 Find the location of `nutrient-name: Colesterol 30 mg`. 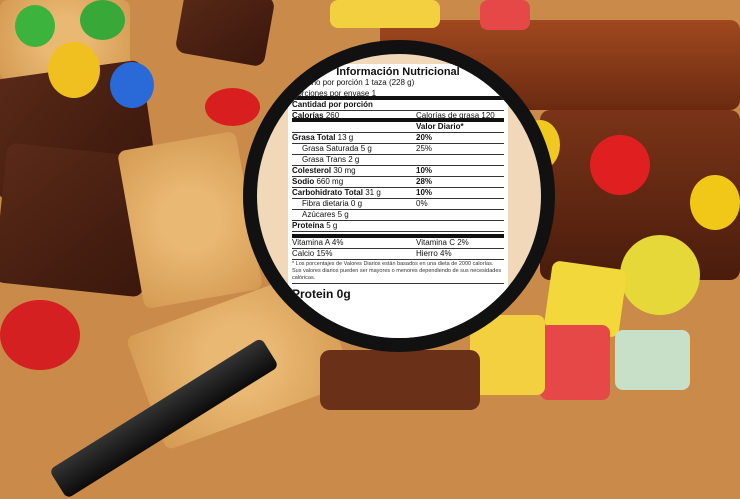

nutrient-name: Colesterol 30 mg is located at coordinates (354, 171).